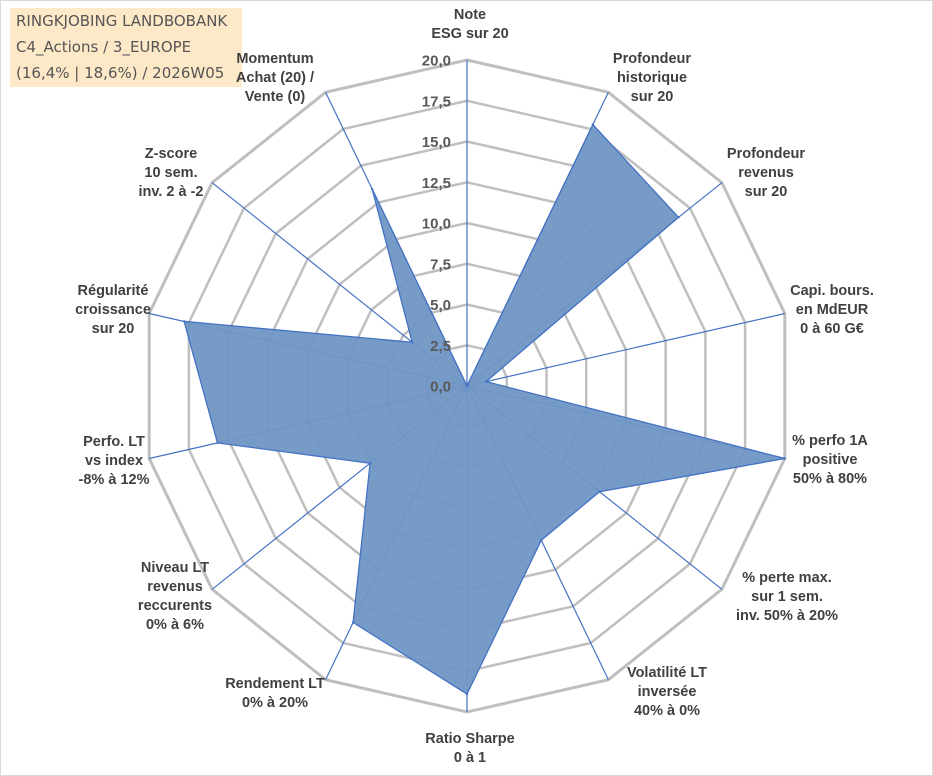 The image size is (933, 776). I want to click on axis-label: Z-score 10 sem. inv. 2 à -2, so click(170, 173).